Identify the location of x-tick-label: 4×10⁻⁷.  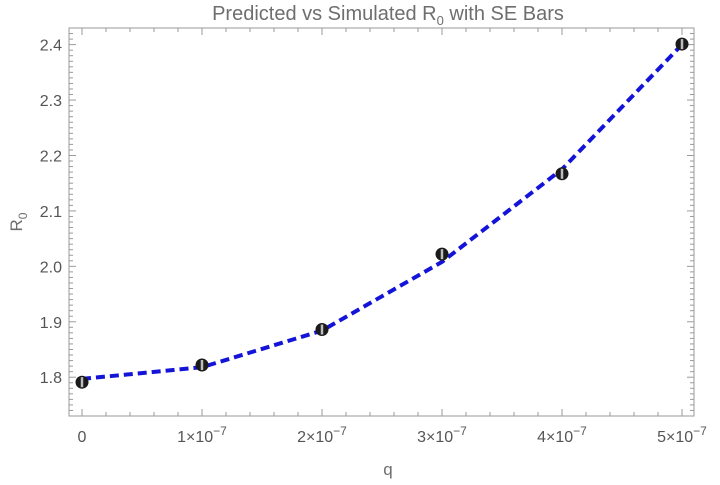
(562, 435).